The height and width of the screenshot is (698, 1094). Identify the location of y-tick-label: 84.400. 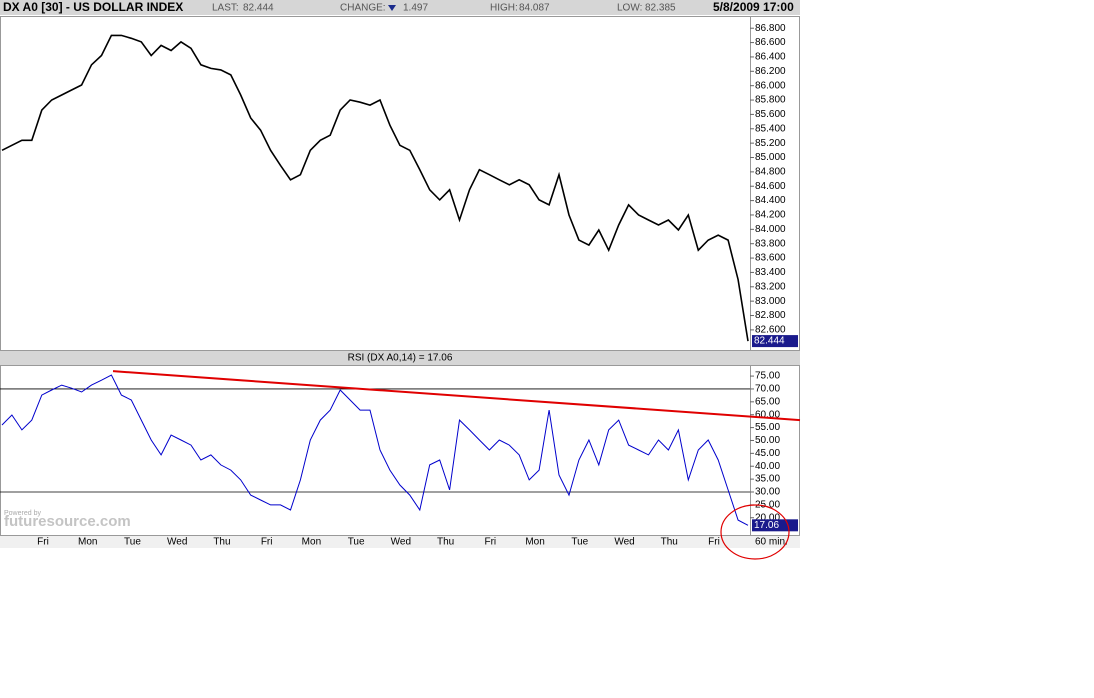
(770, 200).